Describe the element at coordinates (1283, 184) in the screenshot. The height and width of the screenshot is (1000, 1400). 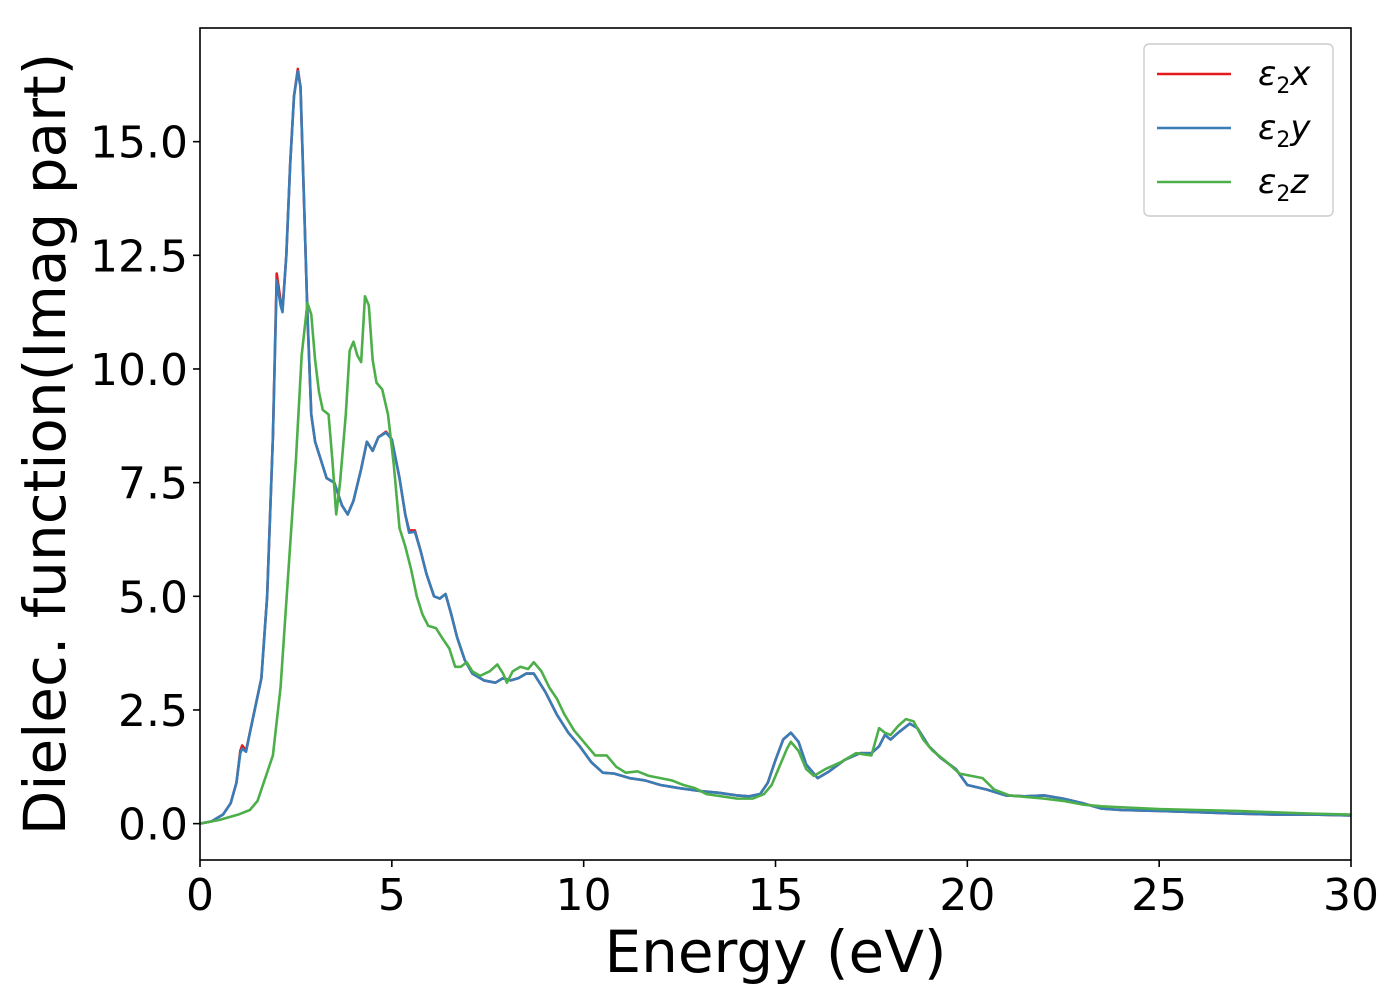
I see `legend-label-z: ε2z` at that location.